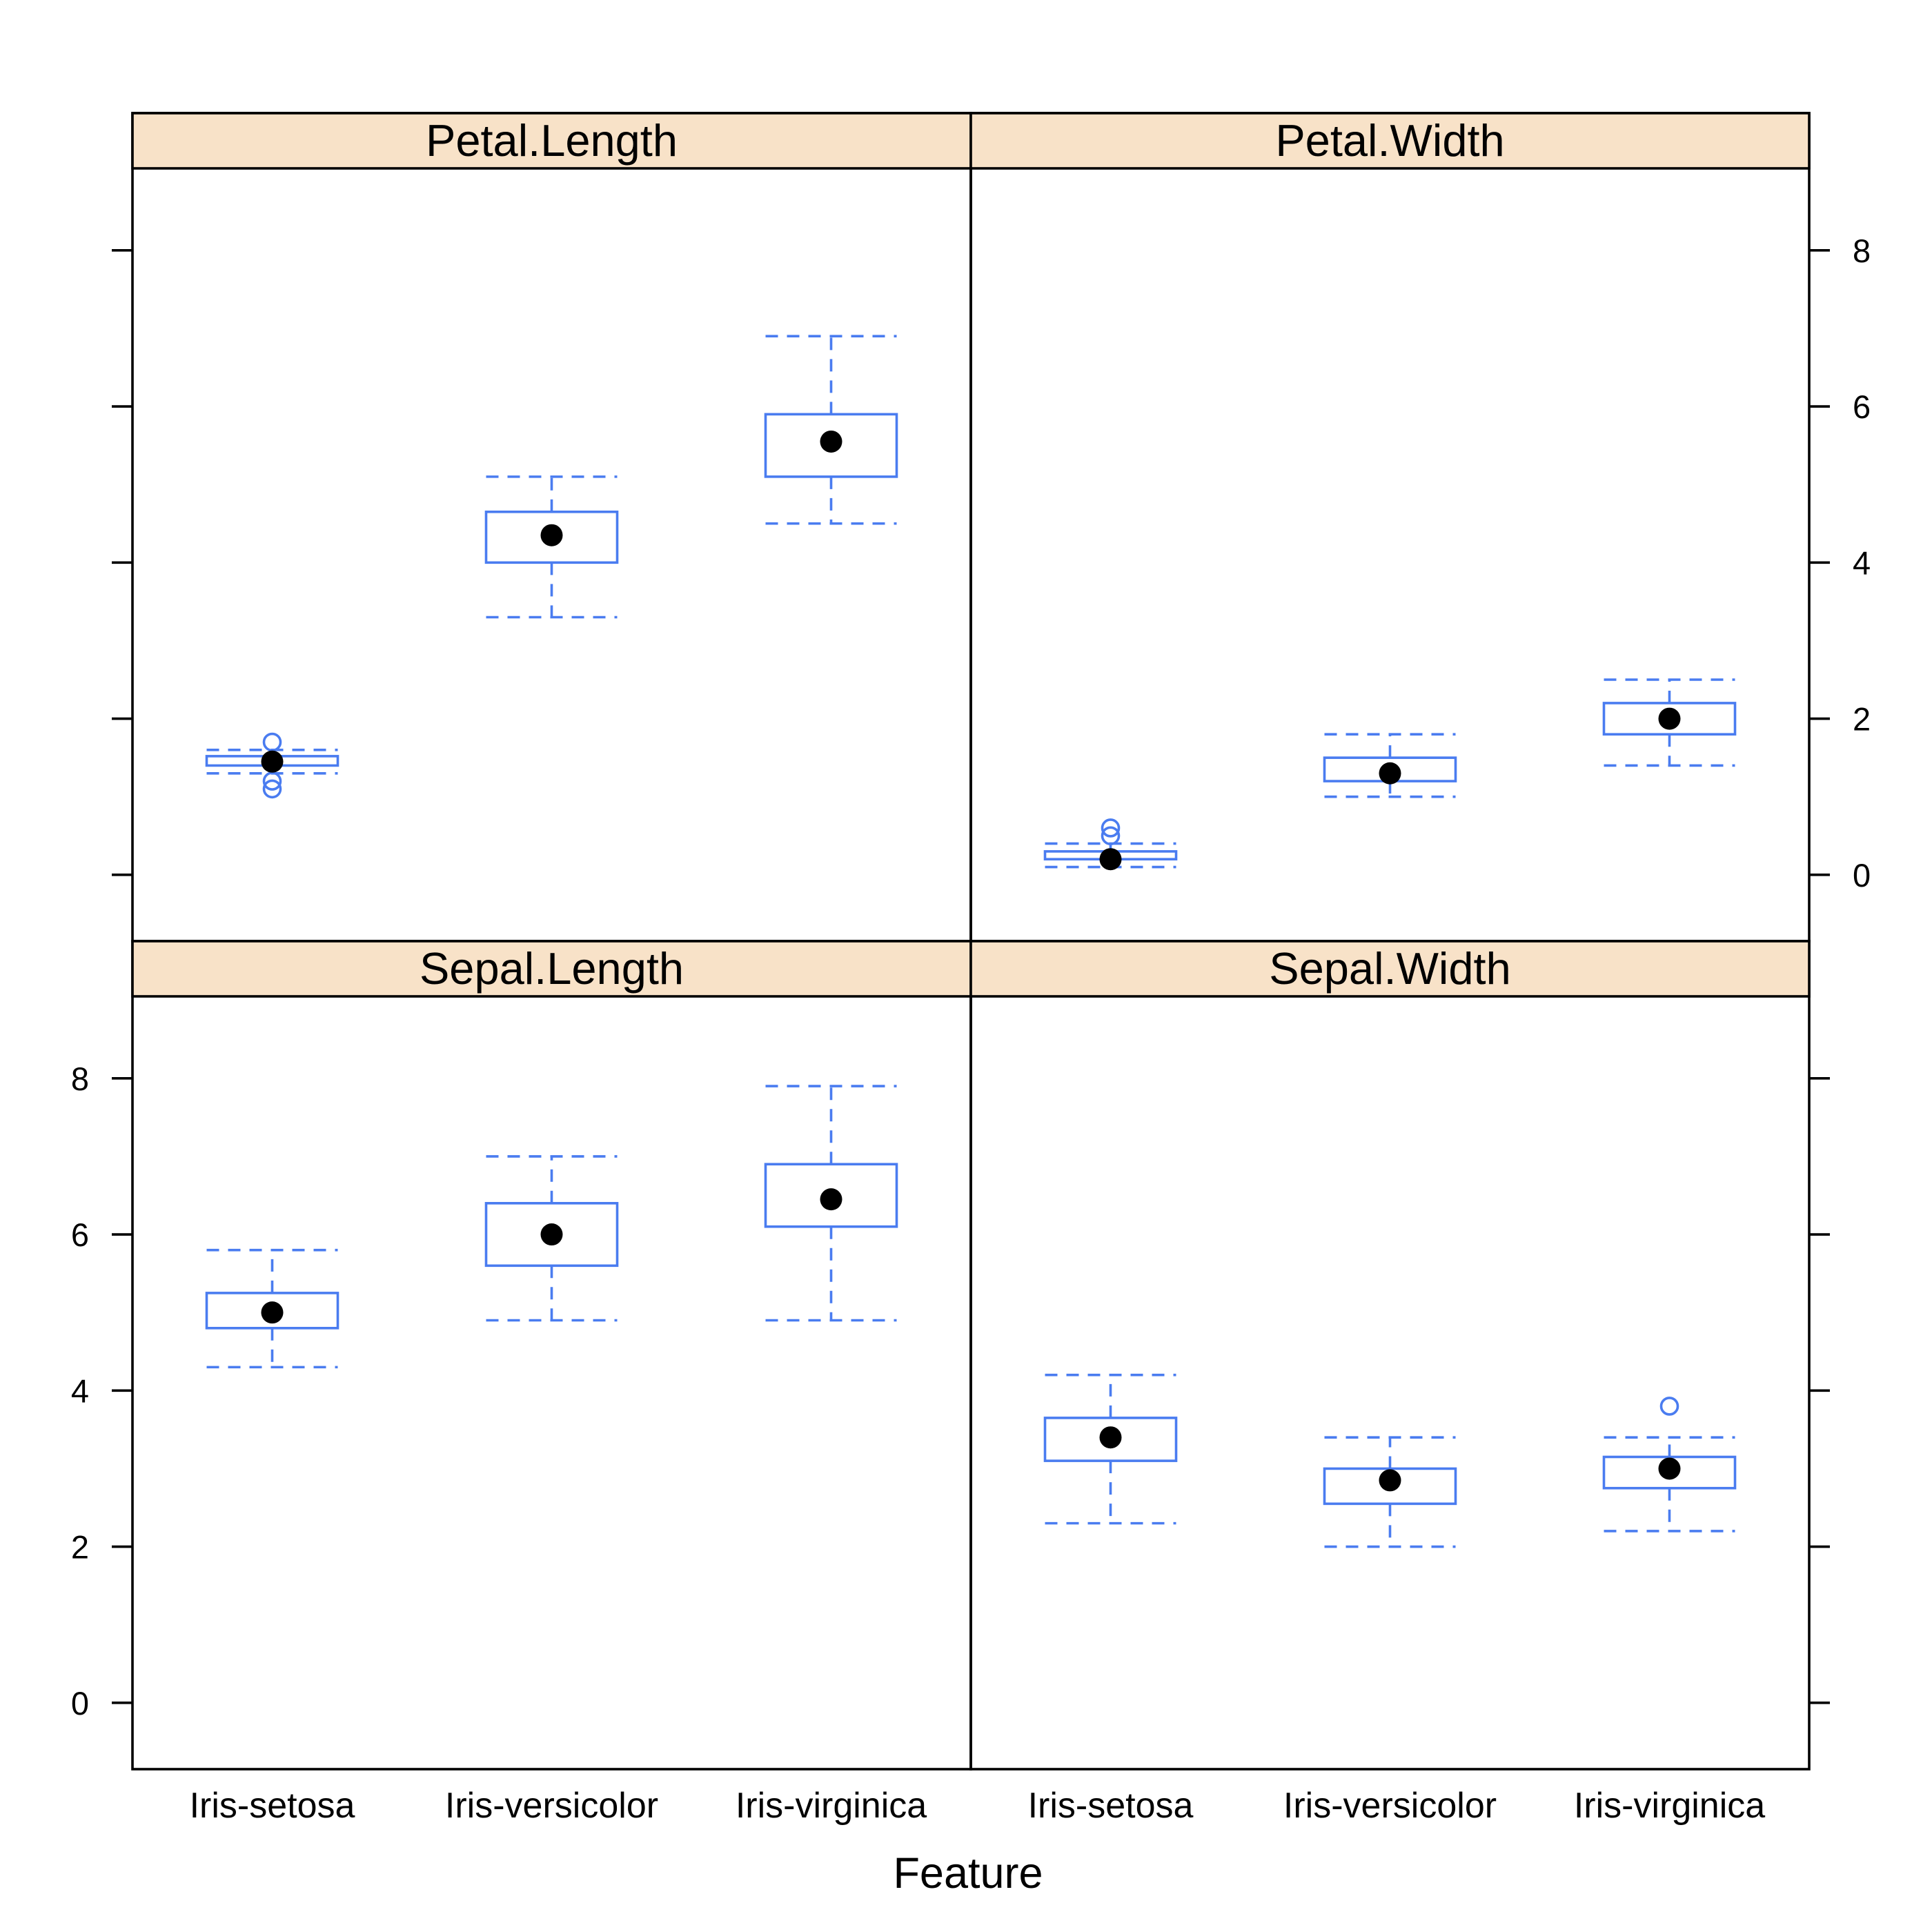  I want to click on panel-title: Petal.Length, so click(552, 140).